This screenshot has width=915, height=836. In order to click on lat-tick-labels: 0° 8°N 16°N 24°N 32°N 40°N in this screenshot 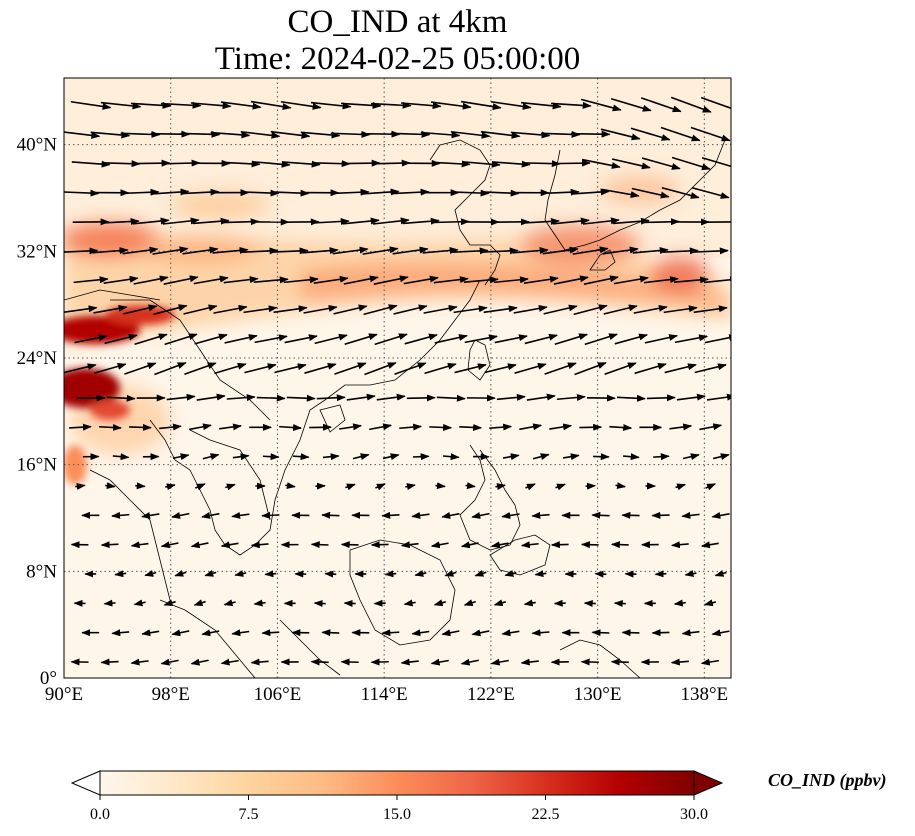, I will do `click(37, 412)`.